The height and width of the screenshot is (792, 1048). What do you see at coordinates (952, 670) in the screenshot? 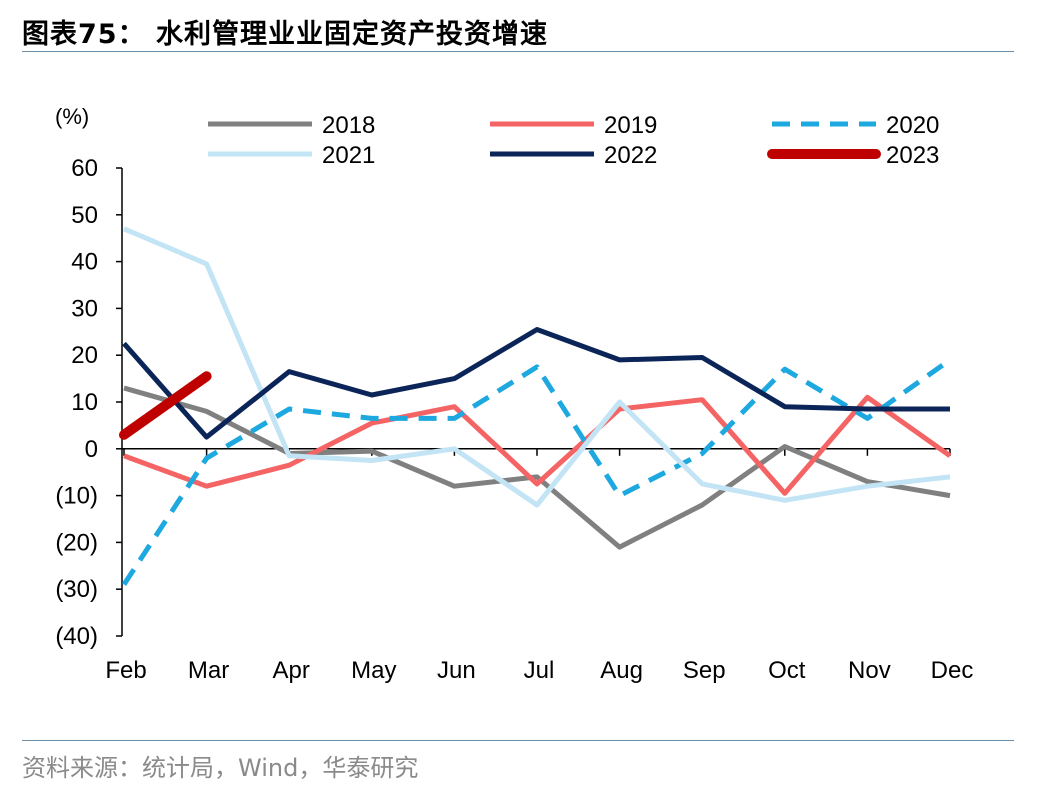
I see `x-tick-label: Dec` at bounding box center [952, 670].